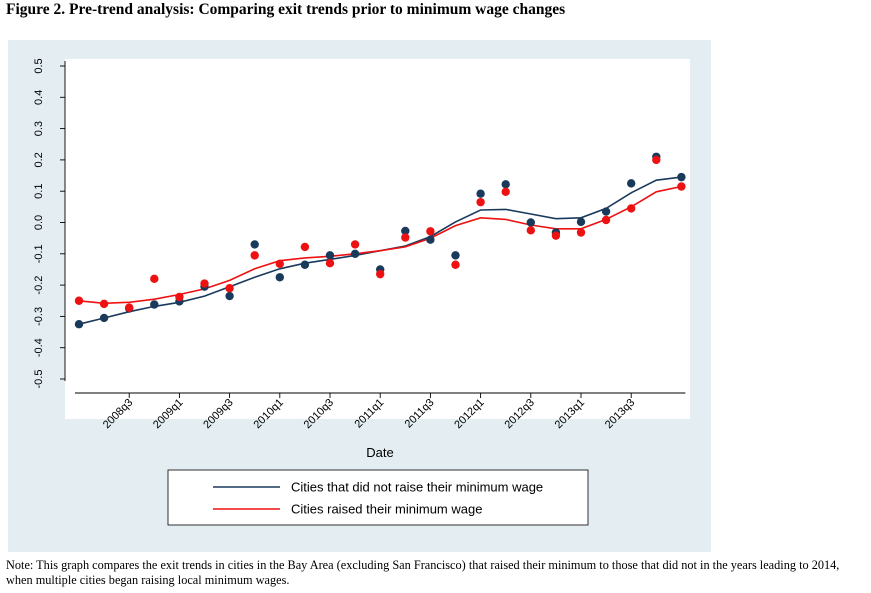 This screenshot has width=871, height=593. What do you see at coordinates (379, 452) in the screenshot?
I see `x-axis-label: Date` at bounding box center [379, 452].